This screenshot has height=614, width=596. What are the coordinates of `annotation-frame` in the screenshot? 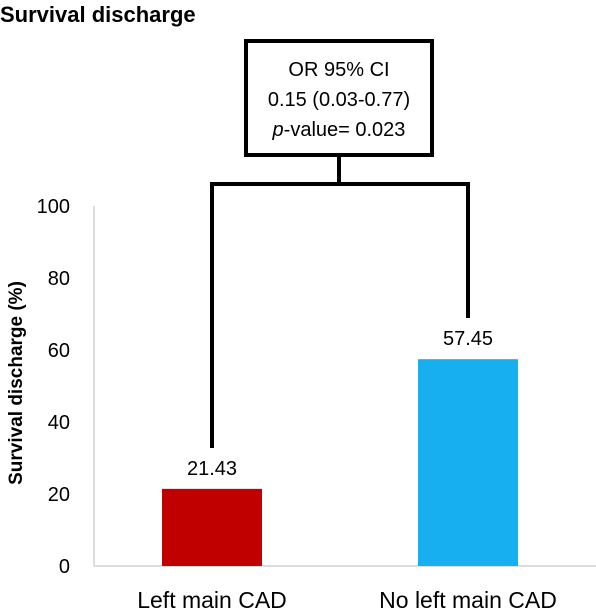 It's located at (339, 98).